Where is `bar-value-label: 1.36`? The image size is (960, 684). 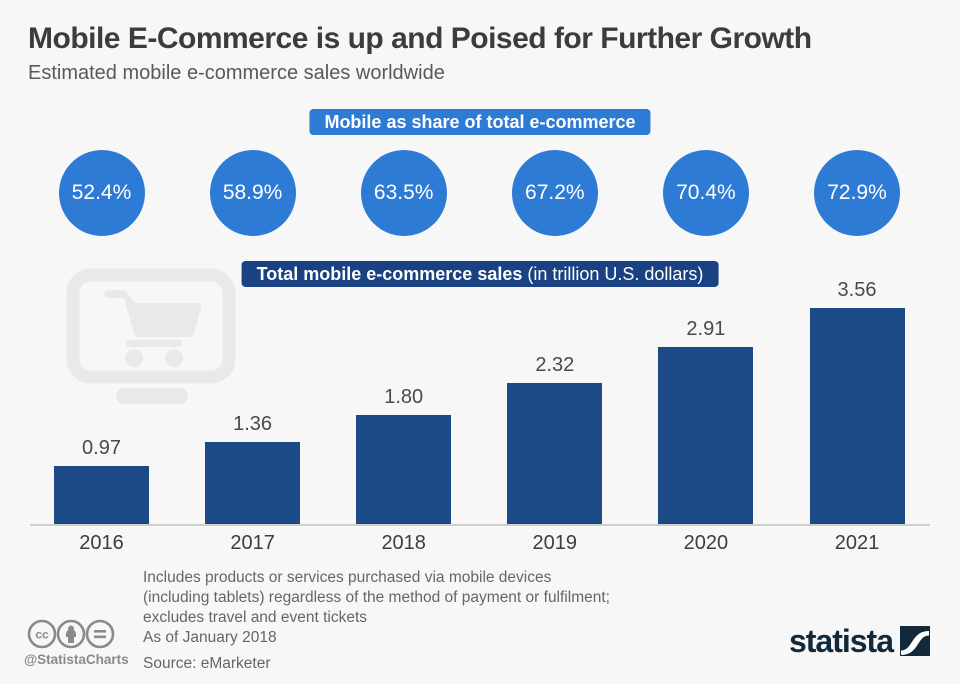
bar-value-label: 1.36 is located at coordinates (253, 424).